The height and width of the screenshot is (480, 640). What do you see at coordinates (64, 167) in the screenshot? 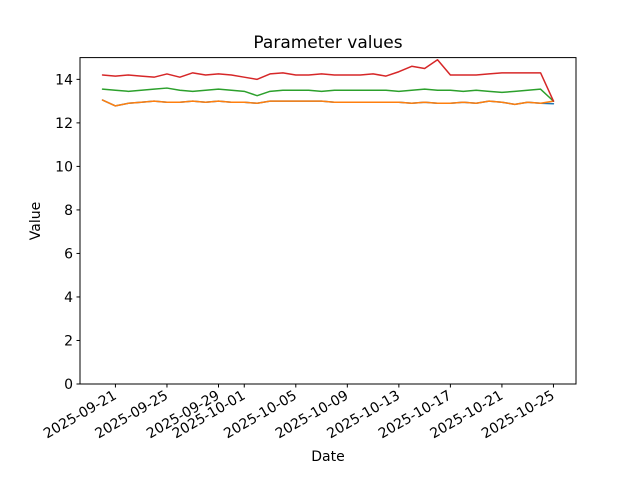
I see `y-tick-label: 10` at bounding box center [64, 167].